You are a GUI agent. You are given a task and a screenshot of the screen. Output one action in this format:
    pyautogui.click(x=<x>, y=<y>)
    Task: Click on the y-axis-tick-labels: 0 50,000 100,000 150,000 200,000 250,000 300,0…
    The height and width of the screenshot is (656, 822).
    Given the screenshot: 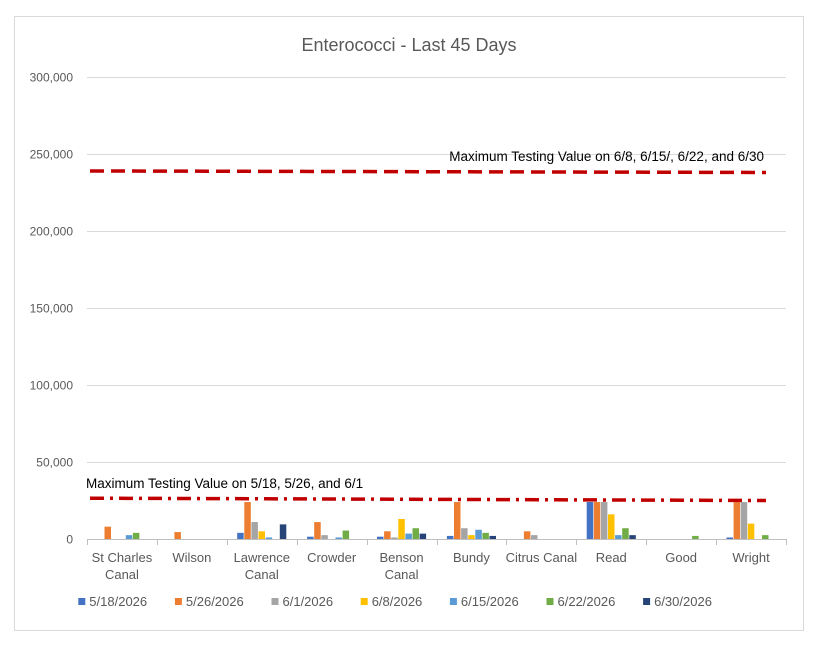 What is the action you would take?
    pyautogui.click(x=52, y=309)
    